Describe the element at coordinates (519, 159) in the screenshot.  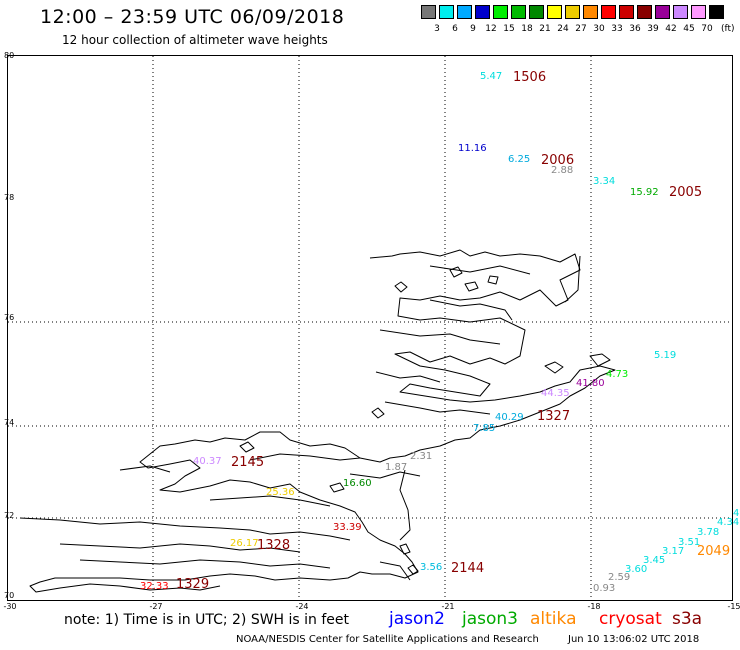
I see `swh-reading: 6.25` at that location.